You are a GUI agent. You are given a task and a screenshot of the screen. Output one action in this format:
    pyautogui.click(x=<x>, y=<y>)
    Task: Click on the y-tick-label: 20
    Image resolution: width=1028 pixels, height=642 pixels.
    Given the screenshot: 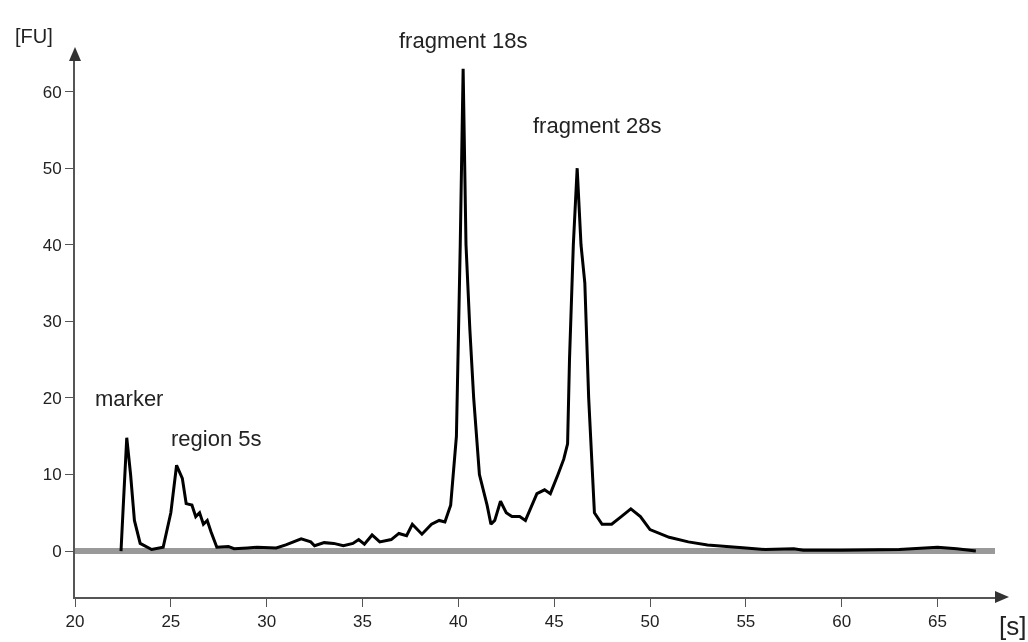 What is the action you would take?
    pyautogui.click(x=52, y=398)
    